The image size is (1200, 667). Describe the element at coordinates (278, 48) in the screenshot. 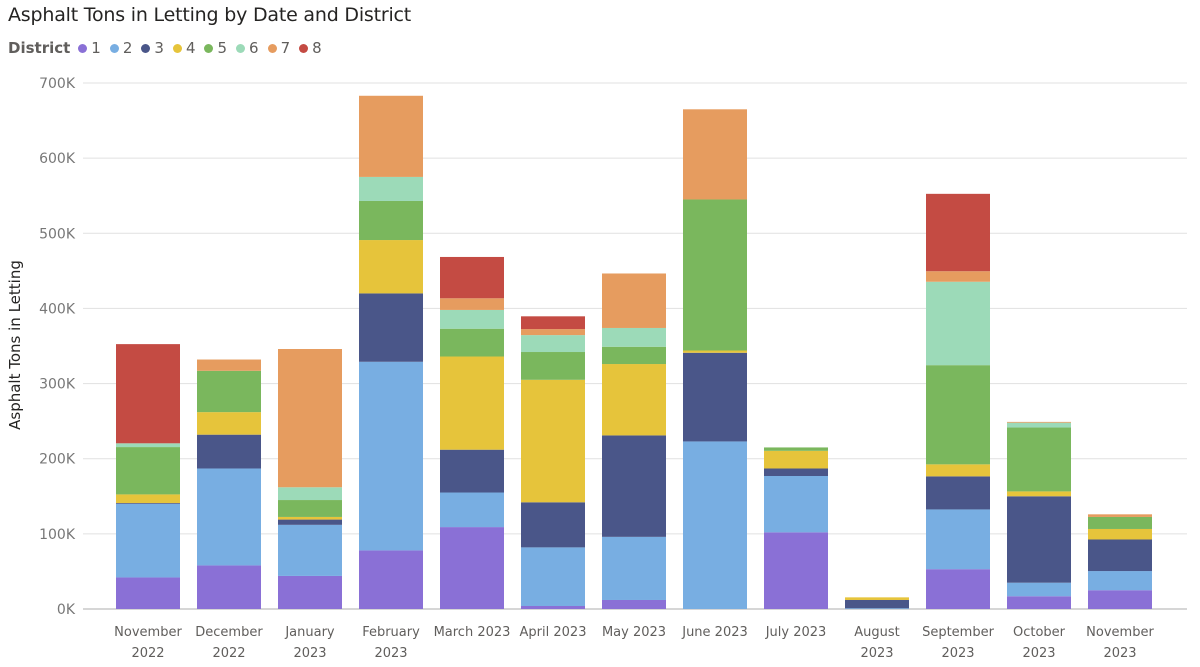

I see `legend-item-district-7: 7` at that location.